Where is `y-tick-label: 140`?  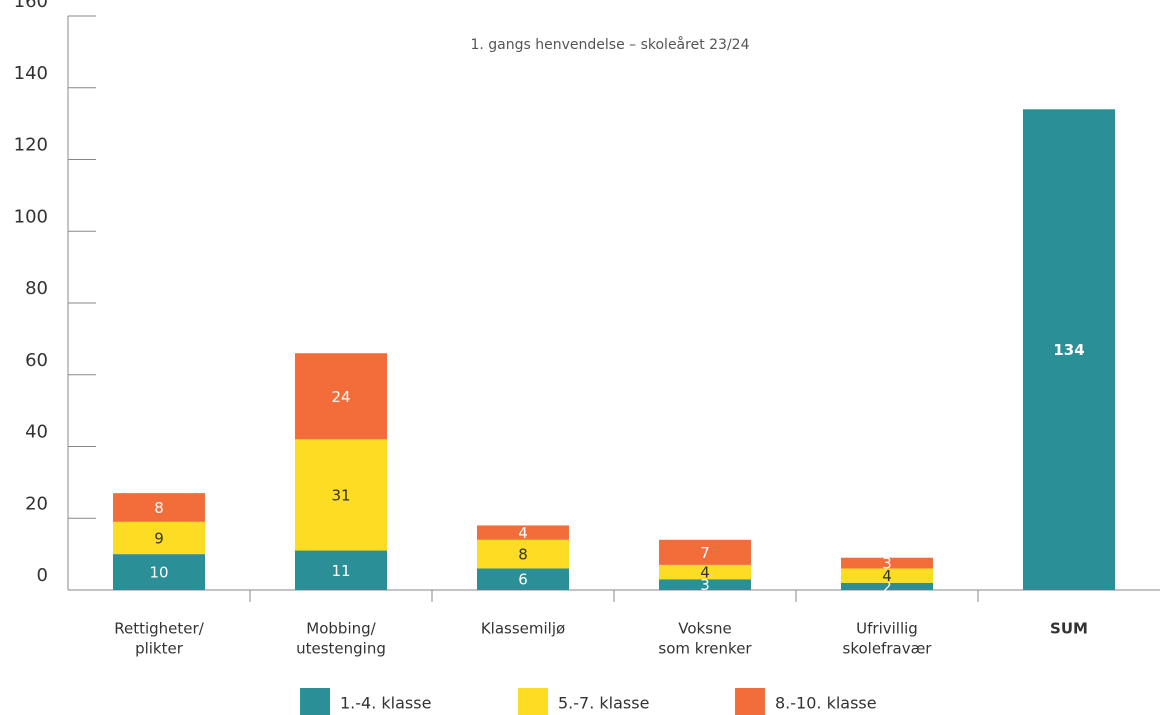 y-tick-label: 140 is located at coordinates (31, 73).